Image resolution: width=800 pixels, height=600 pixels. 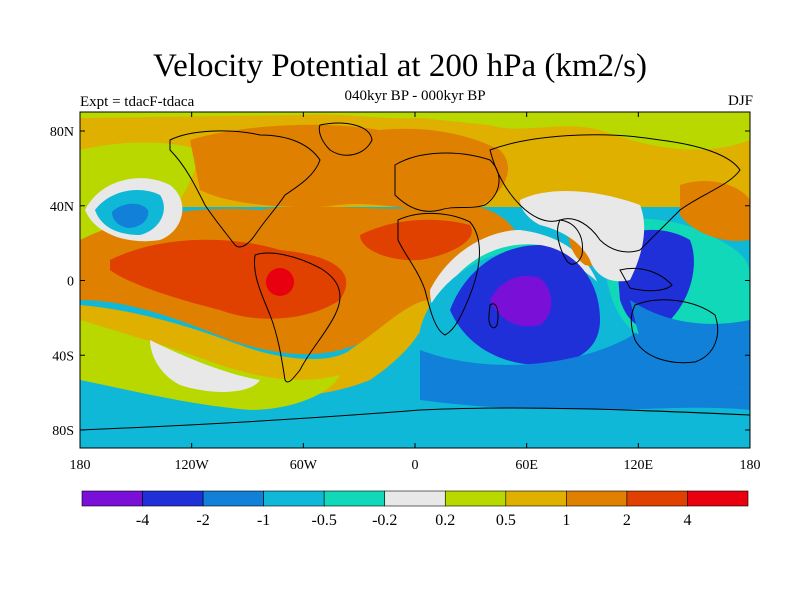 I want to click on field-nh-orange, so click(x=349, y=168).